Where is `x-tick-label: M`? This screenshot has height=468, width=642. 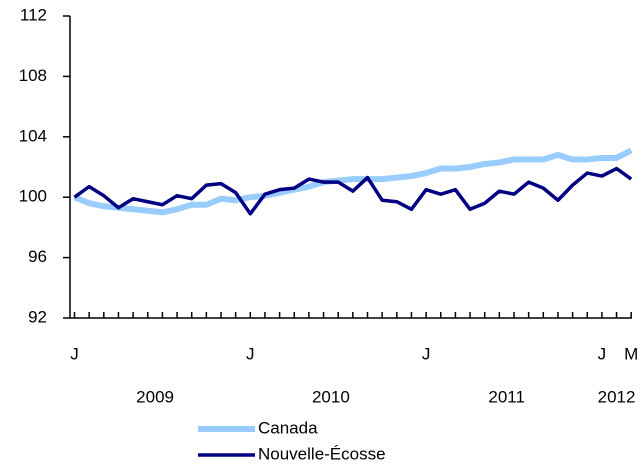 x-tick-label: M is located at coordinates (631, 353).